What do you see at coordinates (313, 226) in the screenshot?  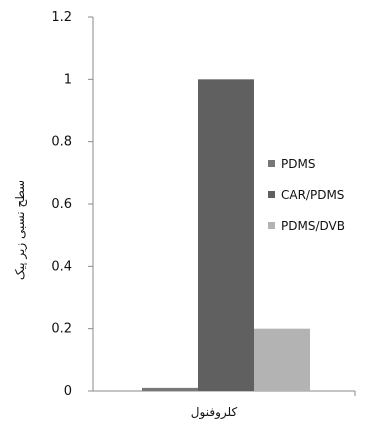 I see `legend-label: PDMS/DVB` at bounding box center [313, 226].